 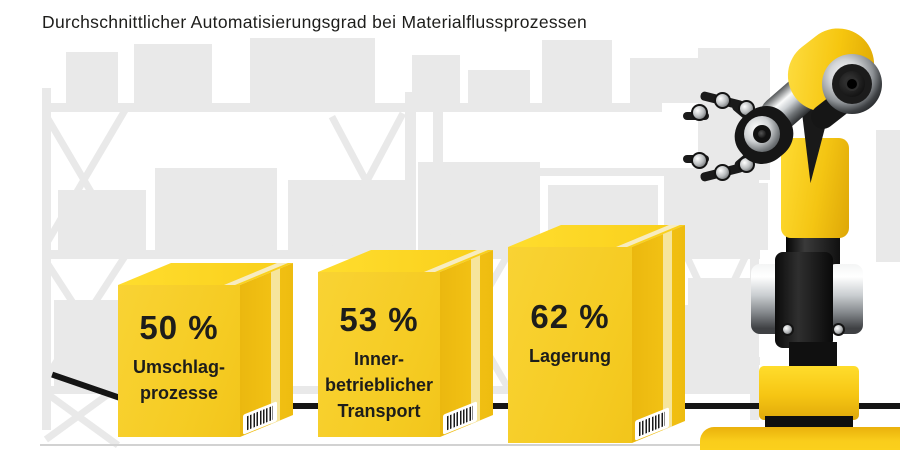 What do you see at coordinates (570, 316) in the screenshot?
I see `value-label: 62 %` at bounding box center [570, 316].